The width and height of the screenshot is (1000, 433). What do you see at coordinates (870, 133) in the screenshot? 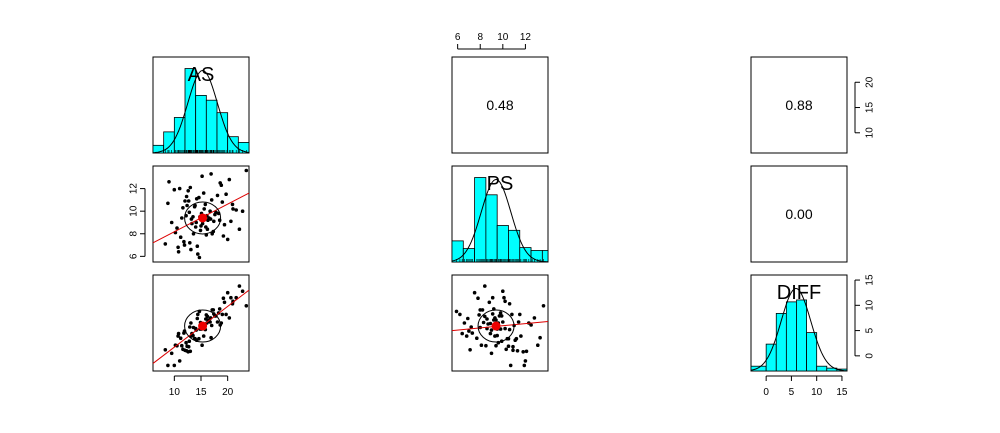
I see `y-axis-as-tick-label: 10` at bounding box center [870, 133].